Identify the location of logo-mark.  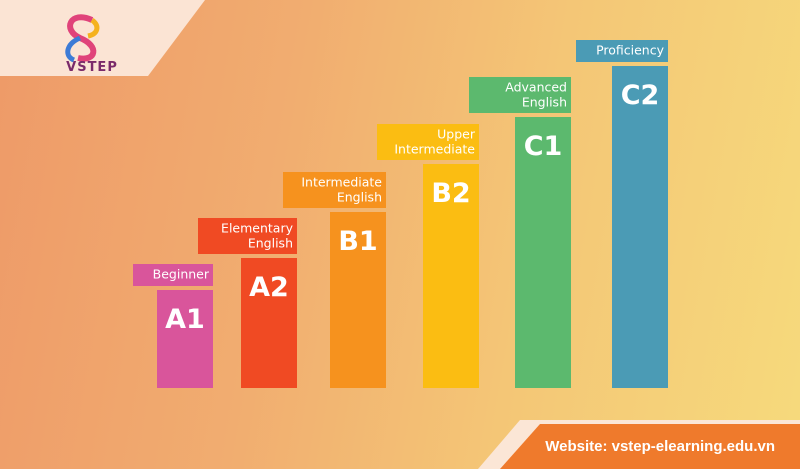
(82, 38).